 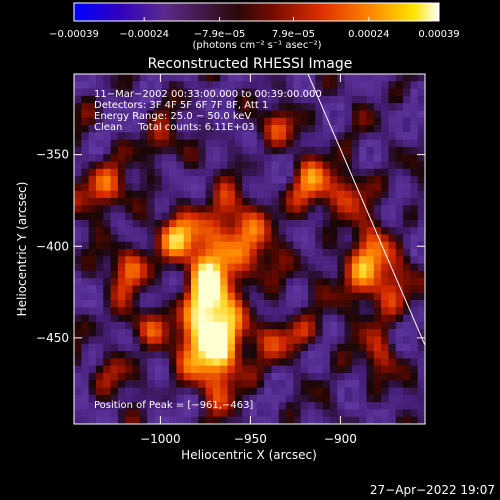 What do you see at coordinates (160, 439) in the screenshot?
I see `x-tick-label: −1000` at bounding box center [160, 439].